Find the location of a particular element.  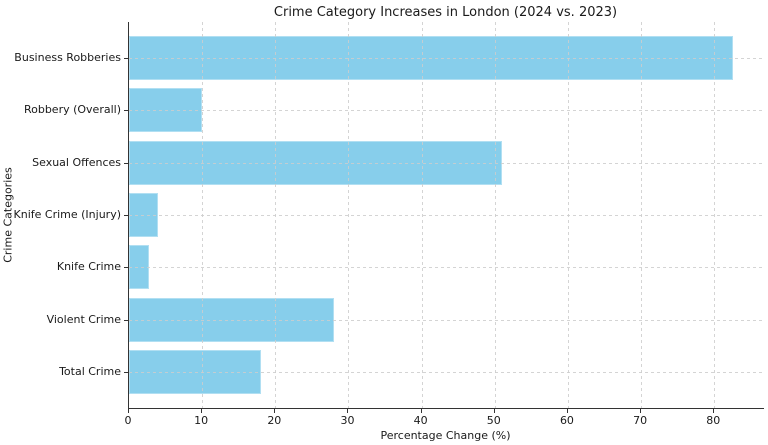

y-tick-label-total-crime: Total Crime is located at coordinates (90, 371).